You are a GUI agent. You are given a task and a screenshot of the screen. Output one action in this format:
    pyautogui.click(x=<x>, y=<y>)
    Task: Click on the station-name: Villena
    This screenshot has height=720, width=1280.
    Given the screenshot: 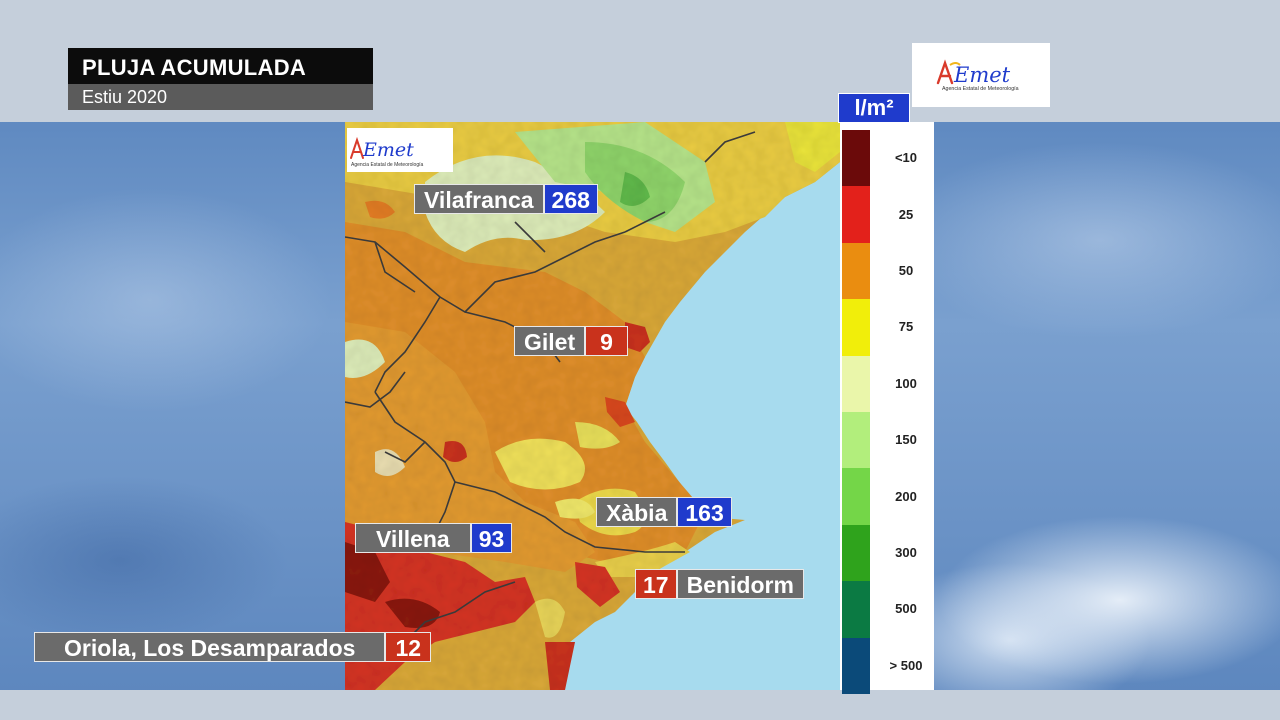 What is the action you would take?
    pyautogui.click(x=413, y=538)
    